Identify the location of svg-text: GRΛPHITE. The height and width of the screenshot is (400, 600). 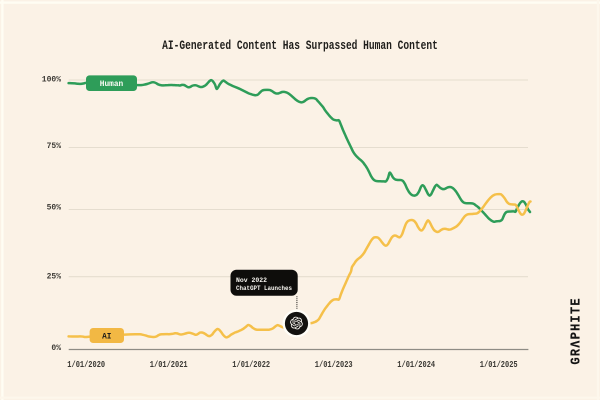
(576, 330).